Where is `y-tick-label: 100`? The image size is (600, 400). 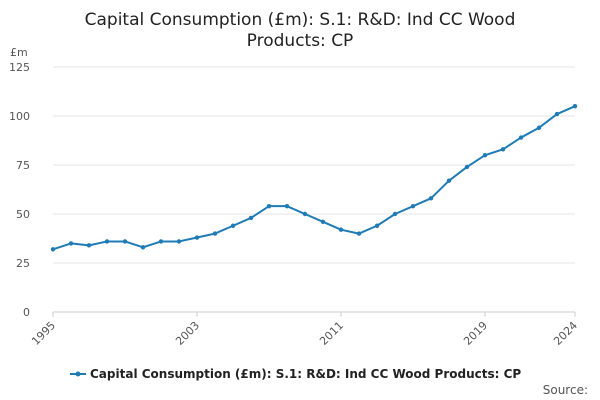 y-tick-label: 100 is located at coordinates (19, 116).